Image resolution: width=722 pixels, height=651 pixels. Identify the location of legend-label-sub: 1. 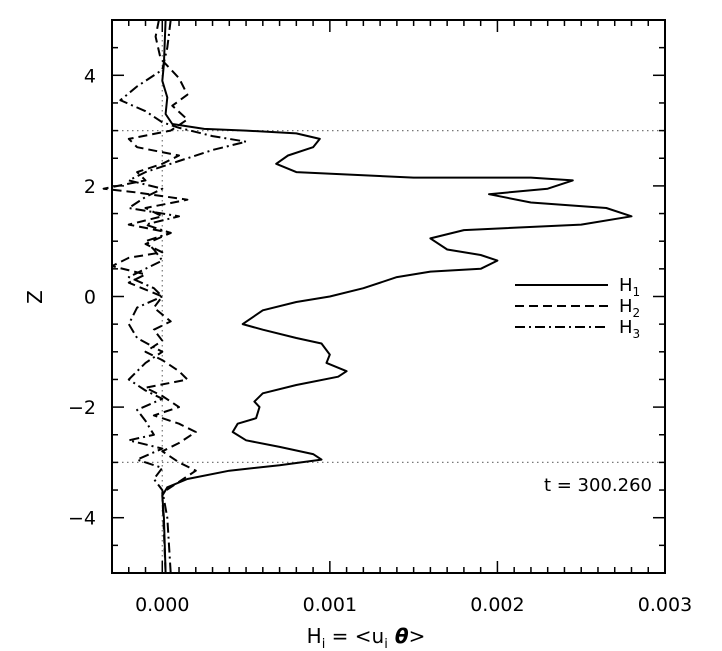
(637, 292).